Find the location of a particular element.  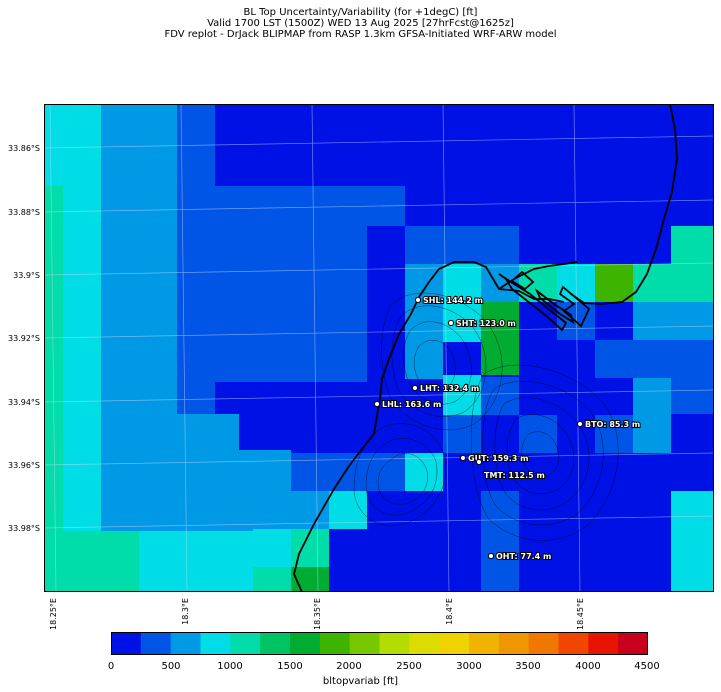

station-label: LHT: 132.4 m is located at coordinates (449, 388).